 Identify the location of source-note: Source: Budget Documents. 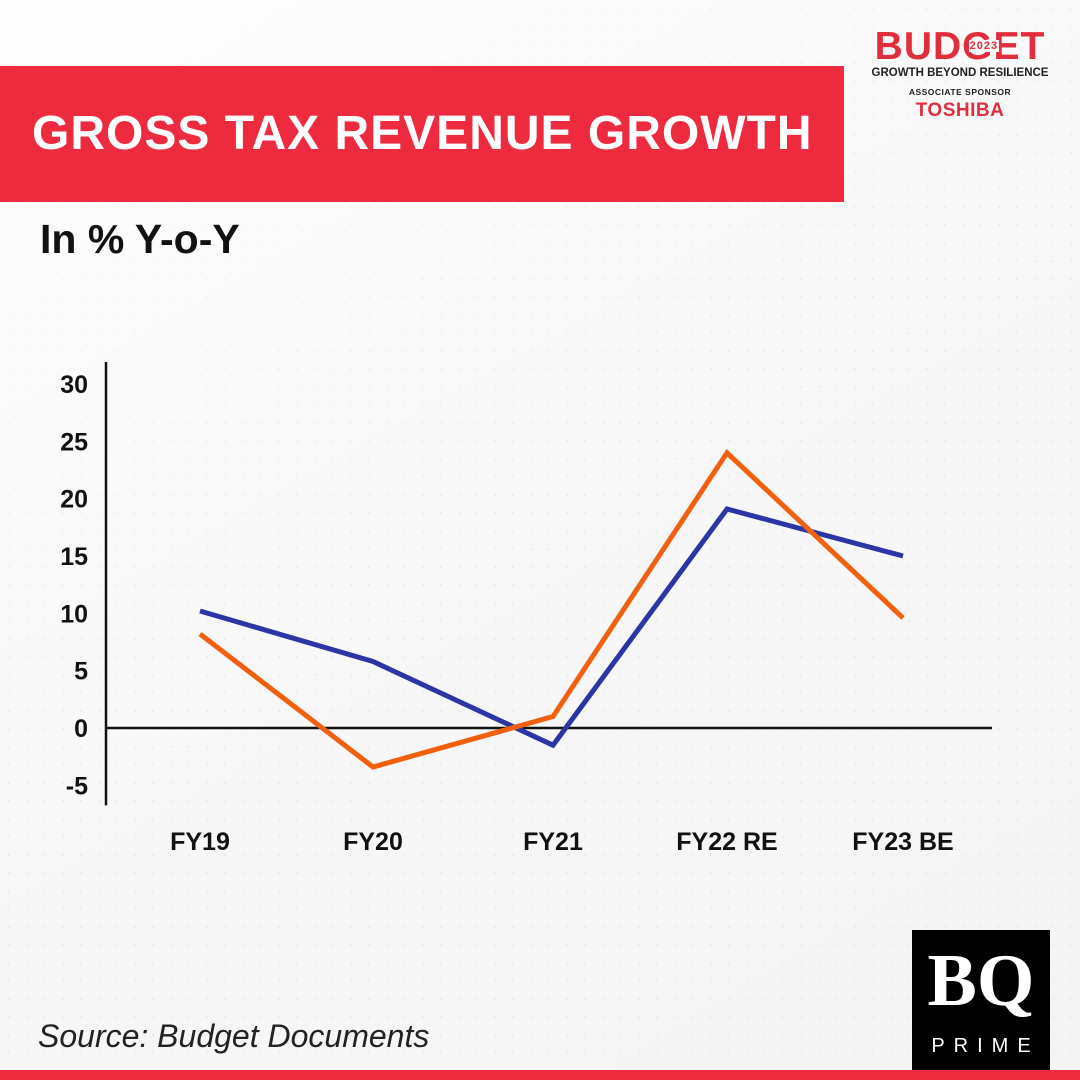
(234, 1036).